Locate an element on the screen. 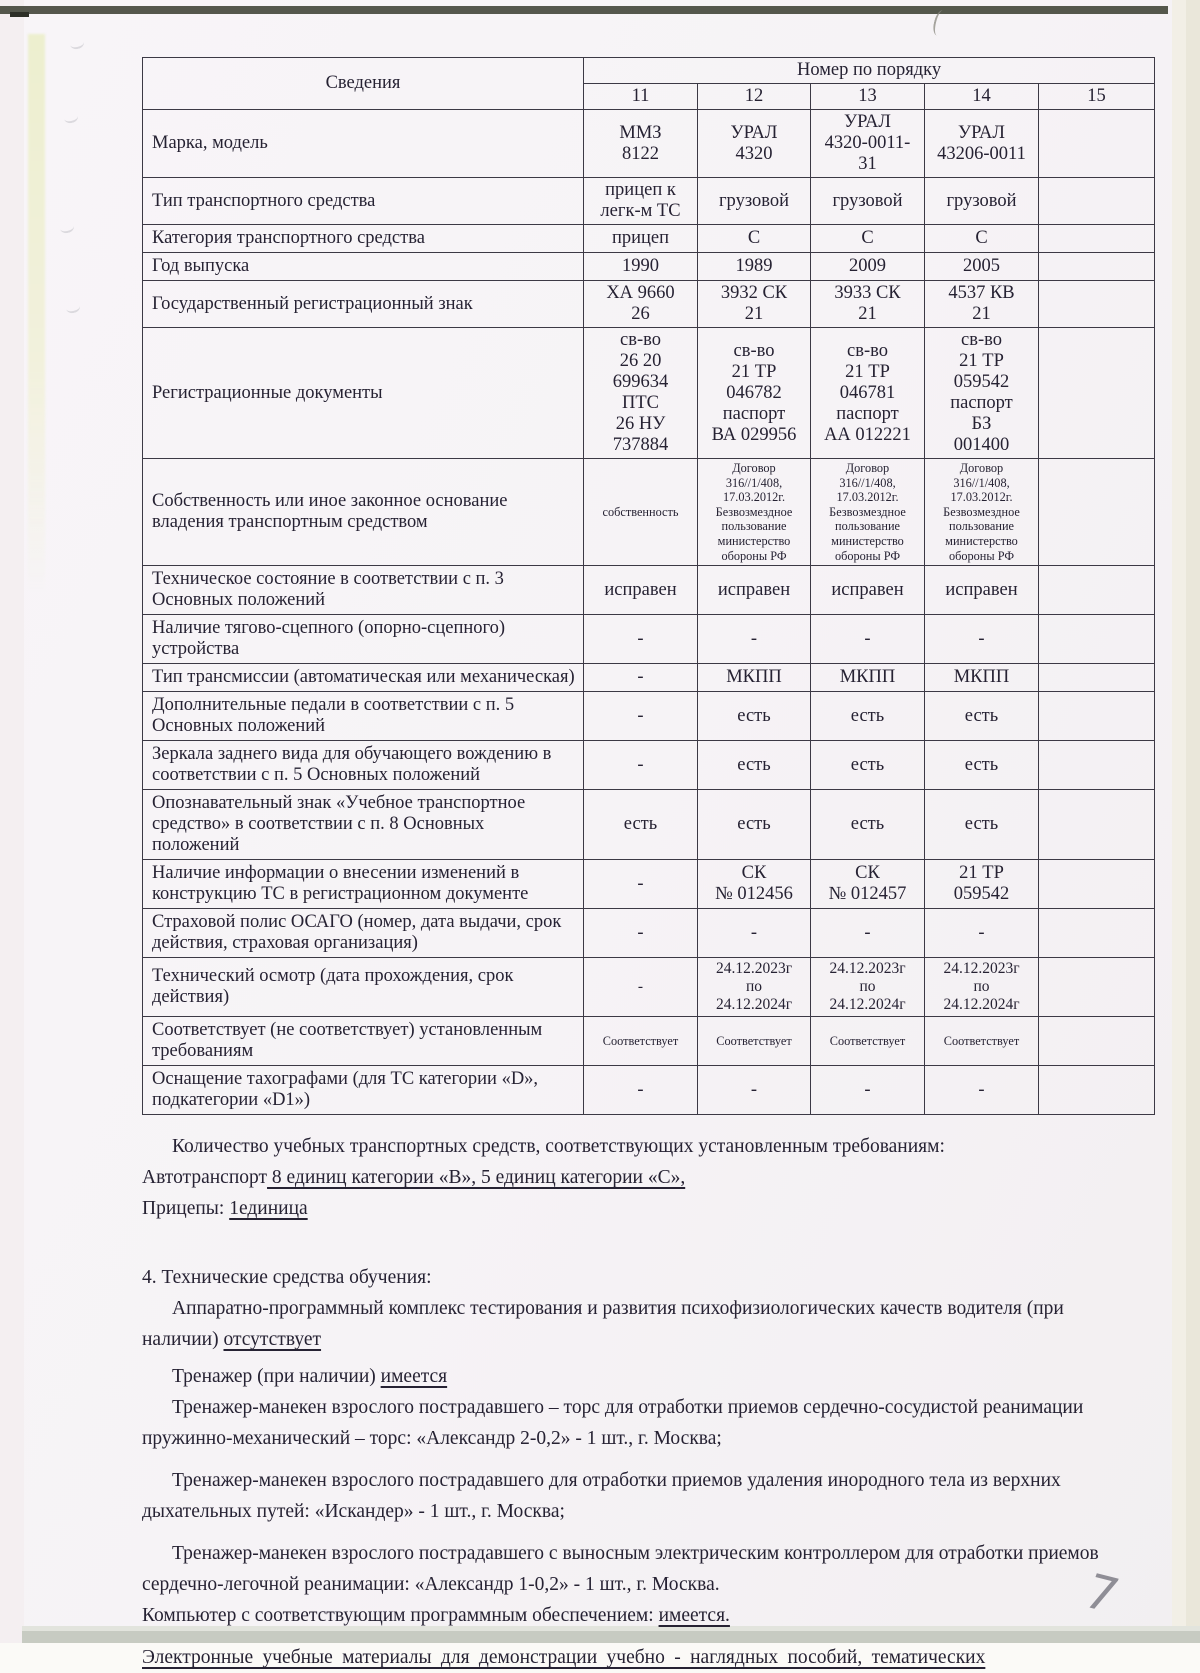 The height and width of the screenshot is (1673, 1200). column-number-12: 12 is located at coordinates (754, 96).